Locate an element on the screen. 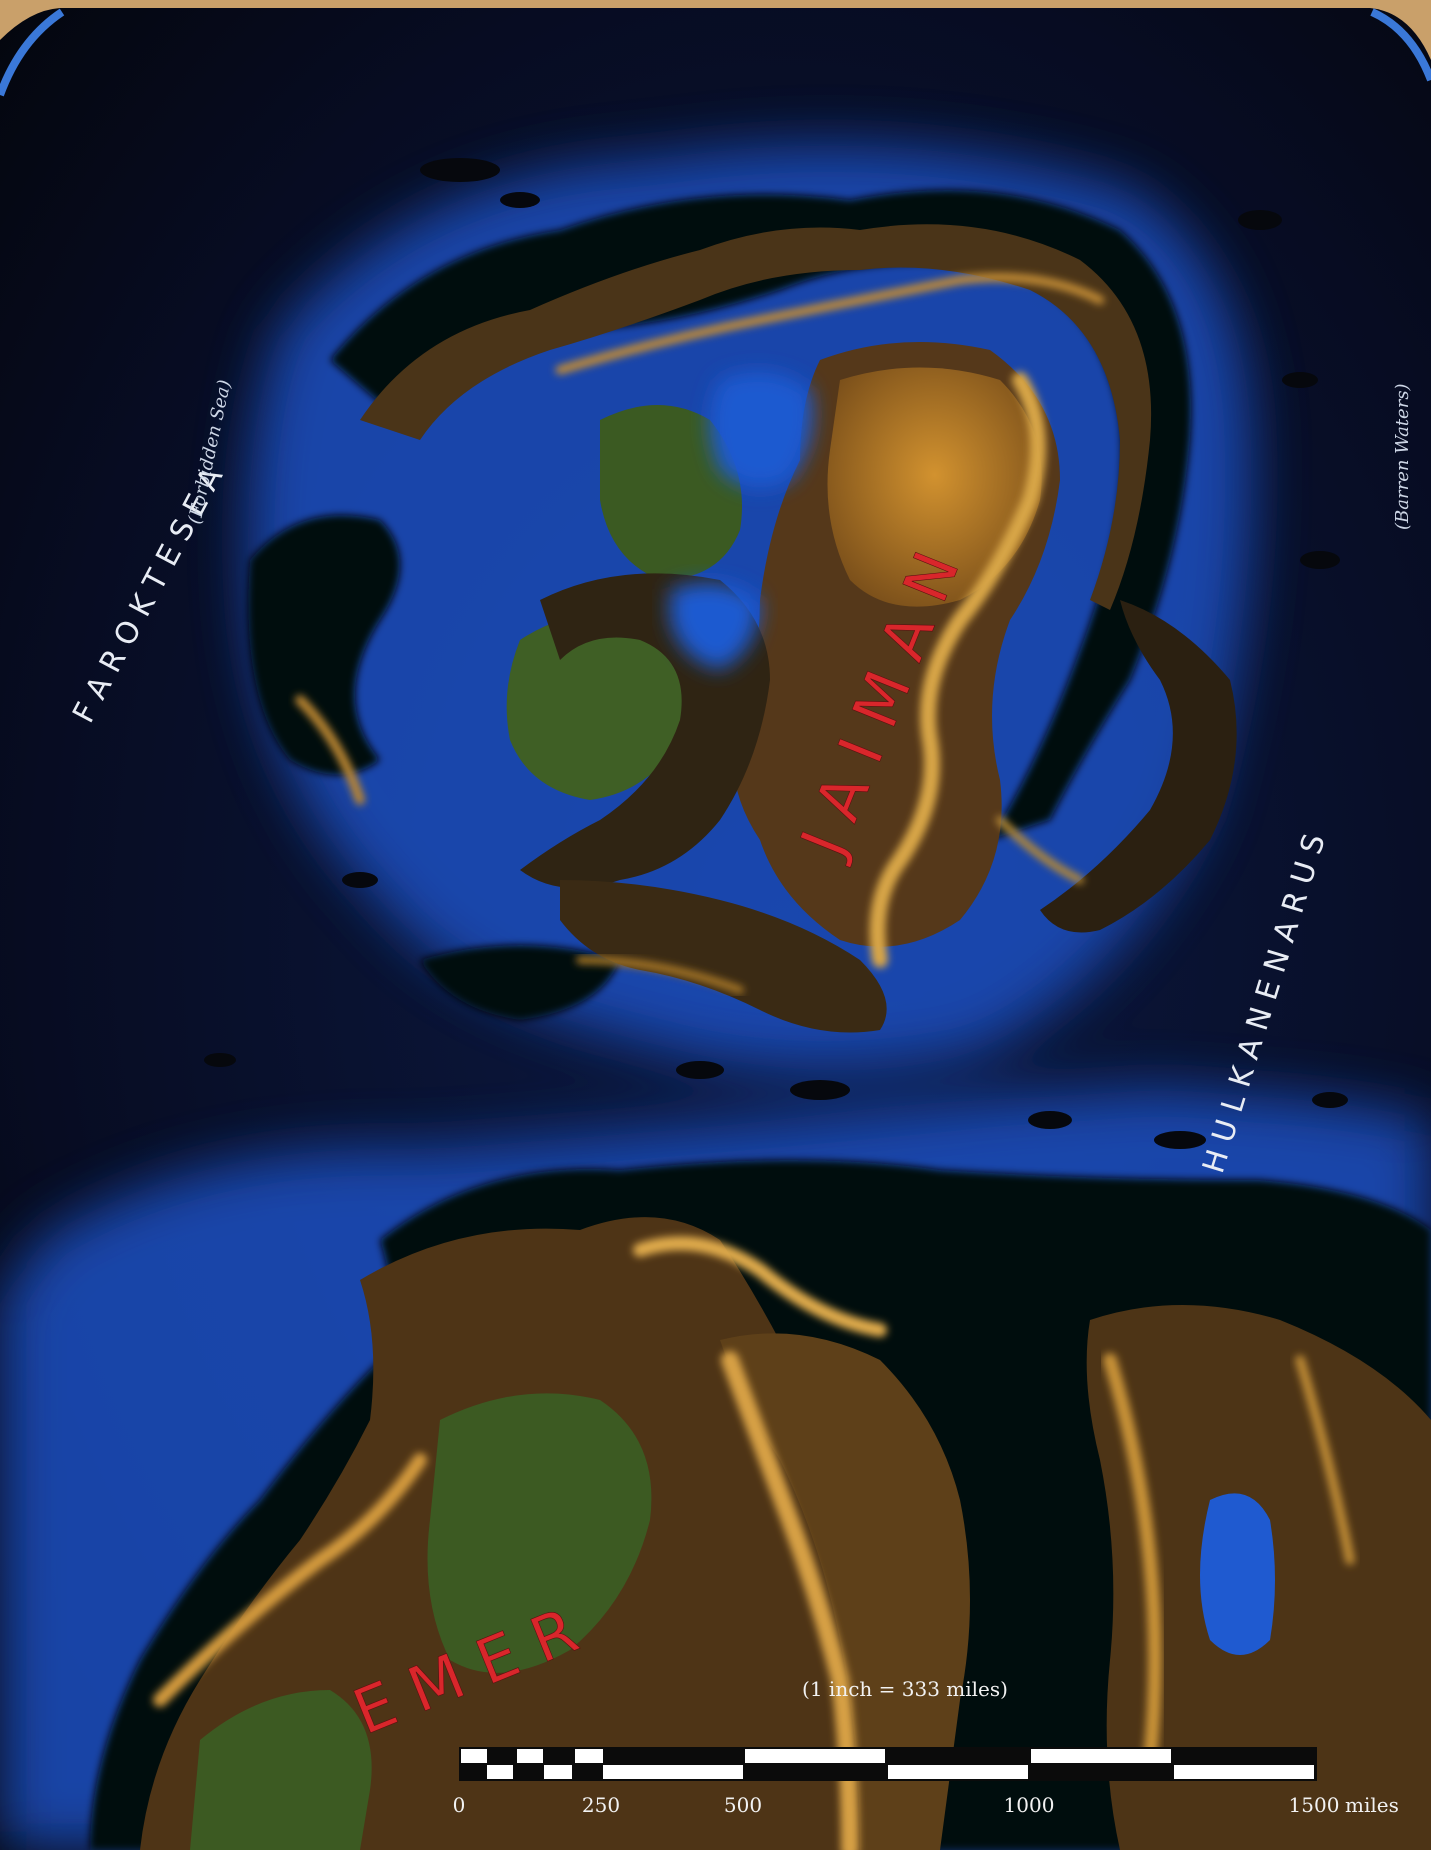 This screenshot has width=1431, height=1850. scale-tick-500: 500 is located at coordinates (743, 1805).